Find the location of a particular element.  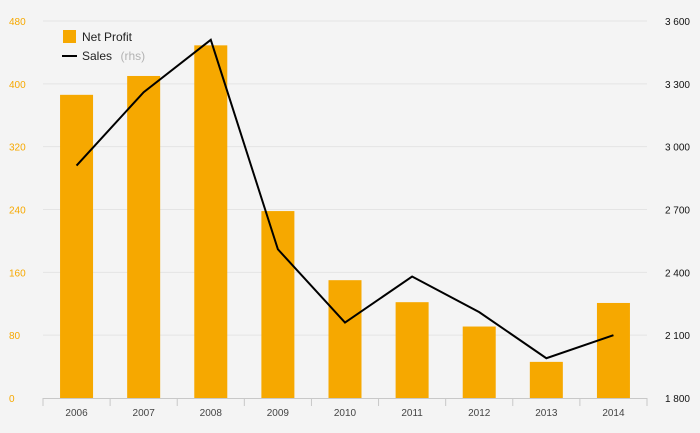

x-tick-label-2014: 2014 is located at coordinates (613, 413).